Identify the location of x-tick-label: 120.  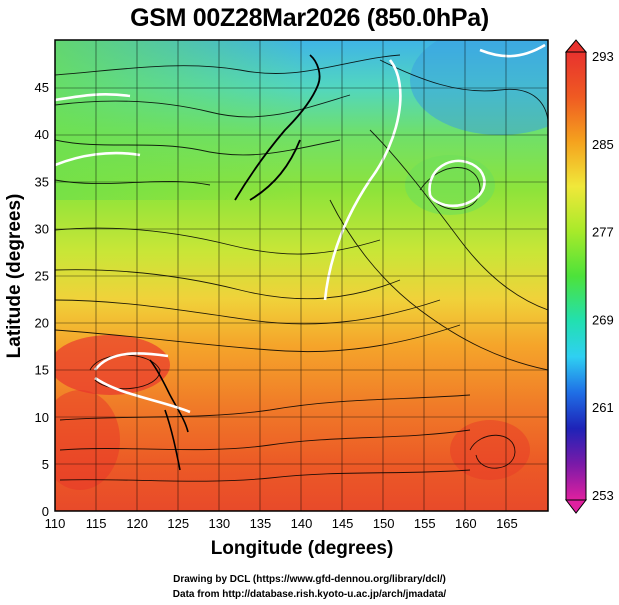
(137, 523).